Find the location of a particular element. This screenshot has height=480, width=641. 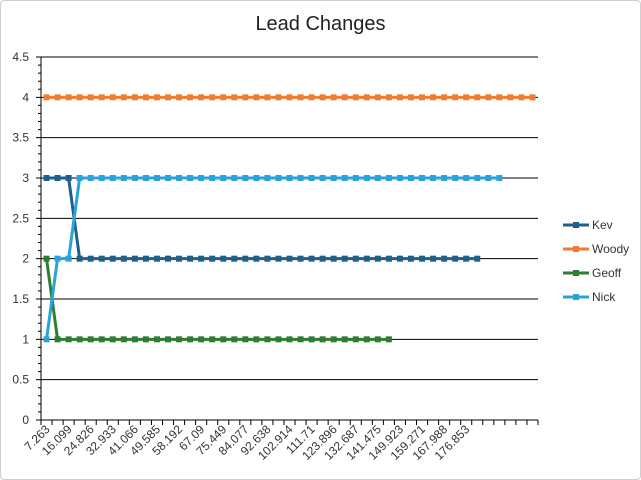

series-woody is located at coordinates (289, 97).